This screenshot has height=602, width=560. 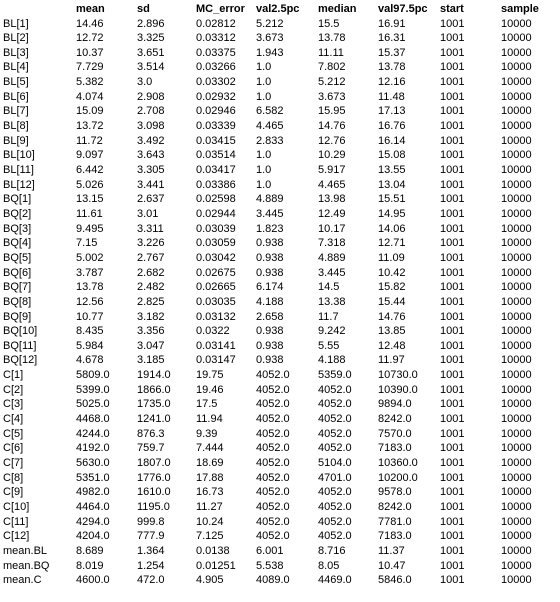 I want to click on cell-val2-5pc: 5.538, so click(x=270, y=565).